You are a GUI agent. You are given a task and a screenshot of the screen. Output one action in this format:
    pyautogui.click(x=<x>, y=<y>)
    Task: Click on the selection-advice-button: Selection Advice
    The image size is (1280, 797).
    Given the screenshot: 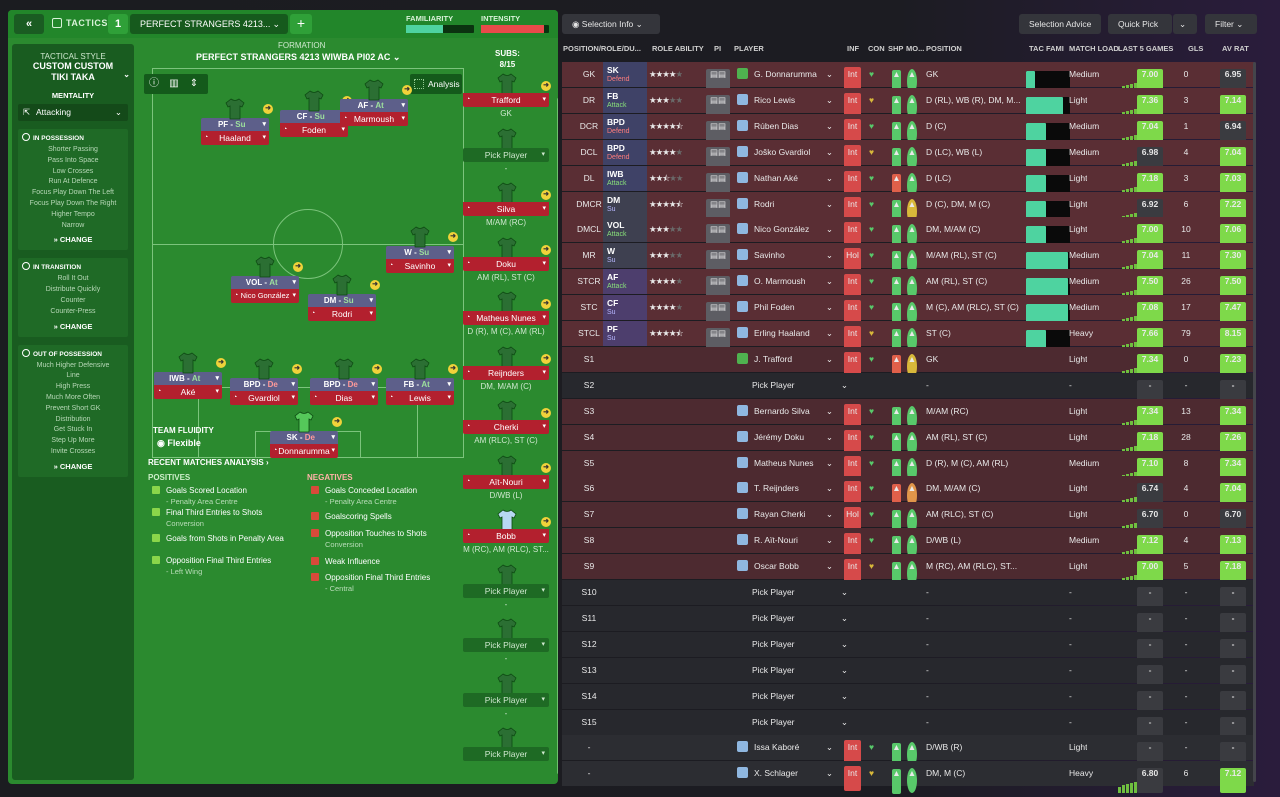 What is the action you would take?
    pyautogui.click(x=1060, y=24)
    